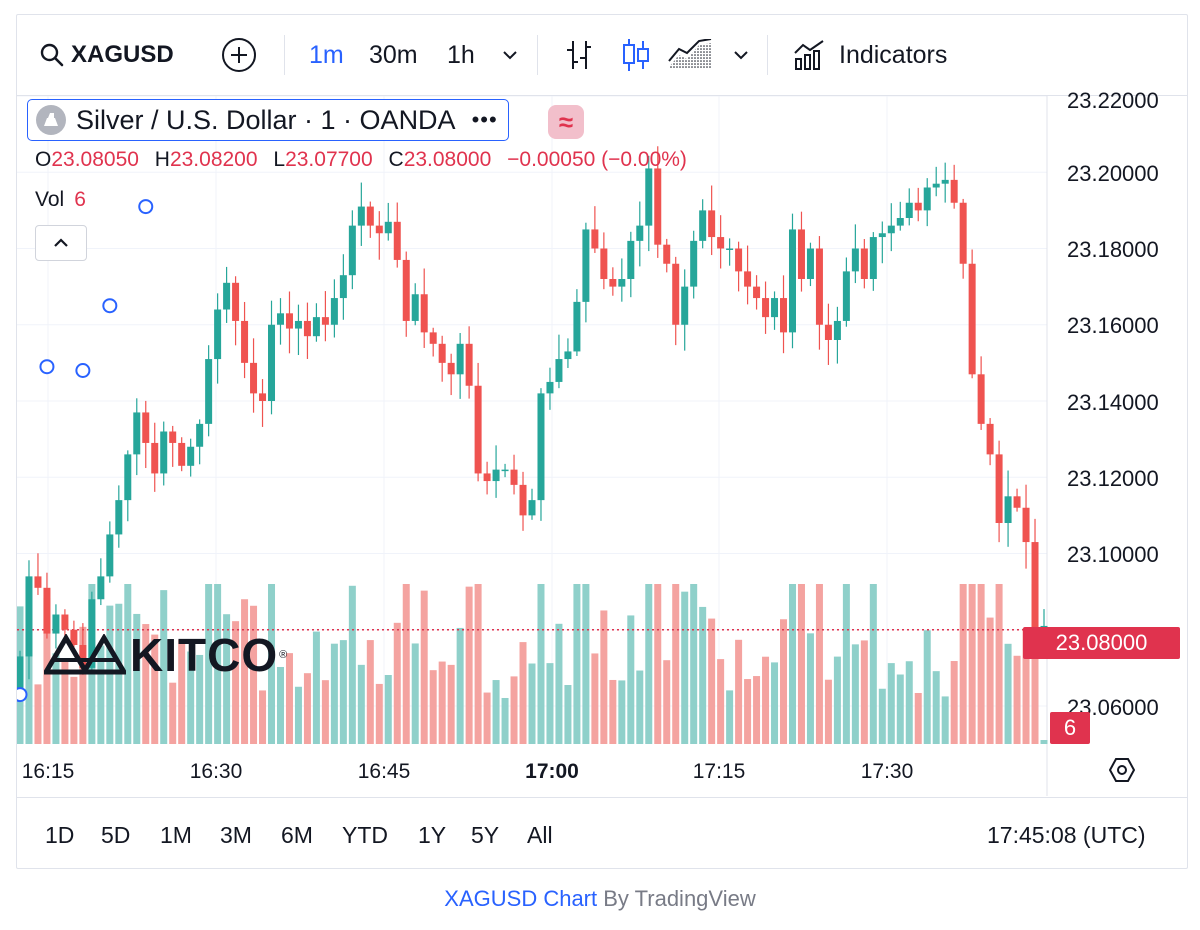 The height and width of the screenshot is (930, 1200). What do you see at coordinates (461, 54) in the screenshot?
I see `interval-1h: 1h` at bounding box center [461, 54].